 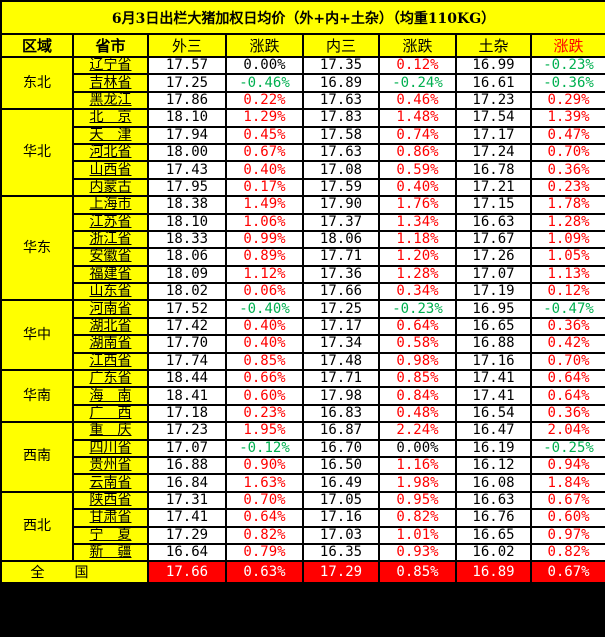 I want to click on province-cell: 广东省, so click(x=110, y=379).